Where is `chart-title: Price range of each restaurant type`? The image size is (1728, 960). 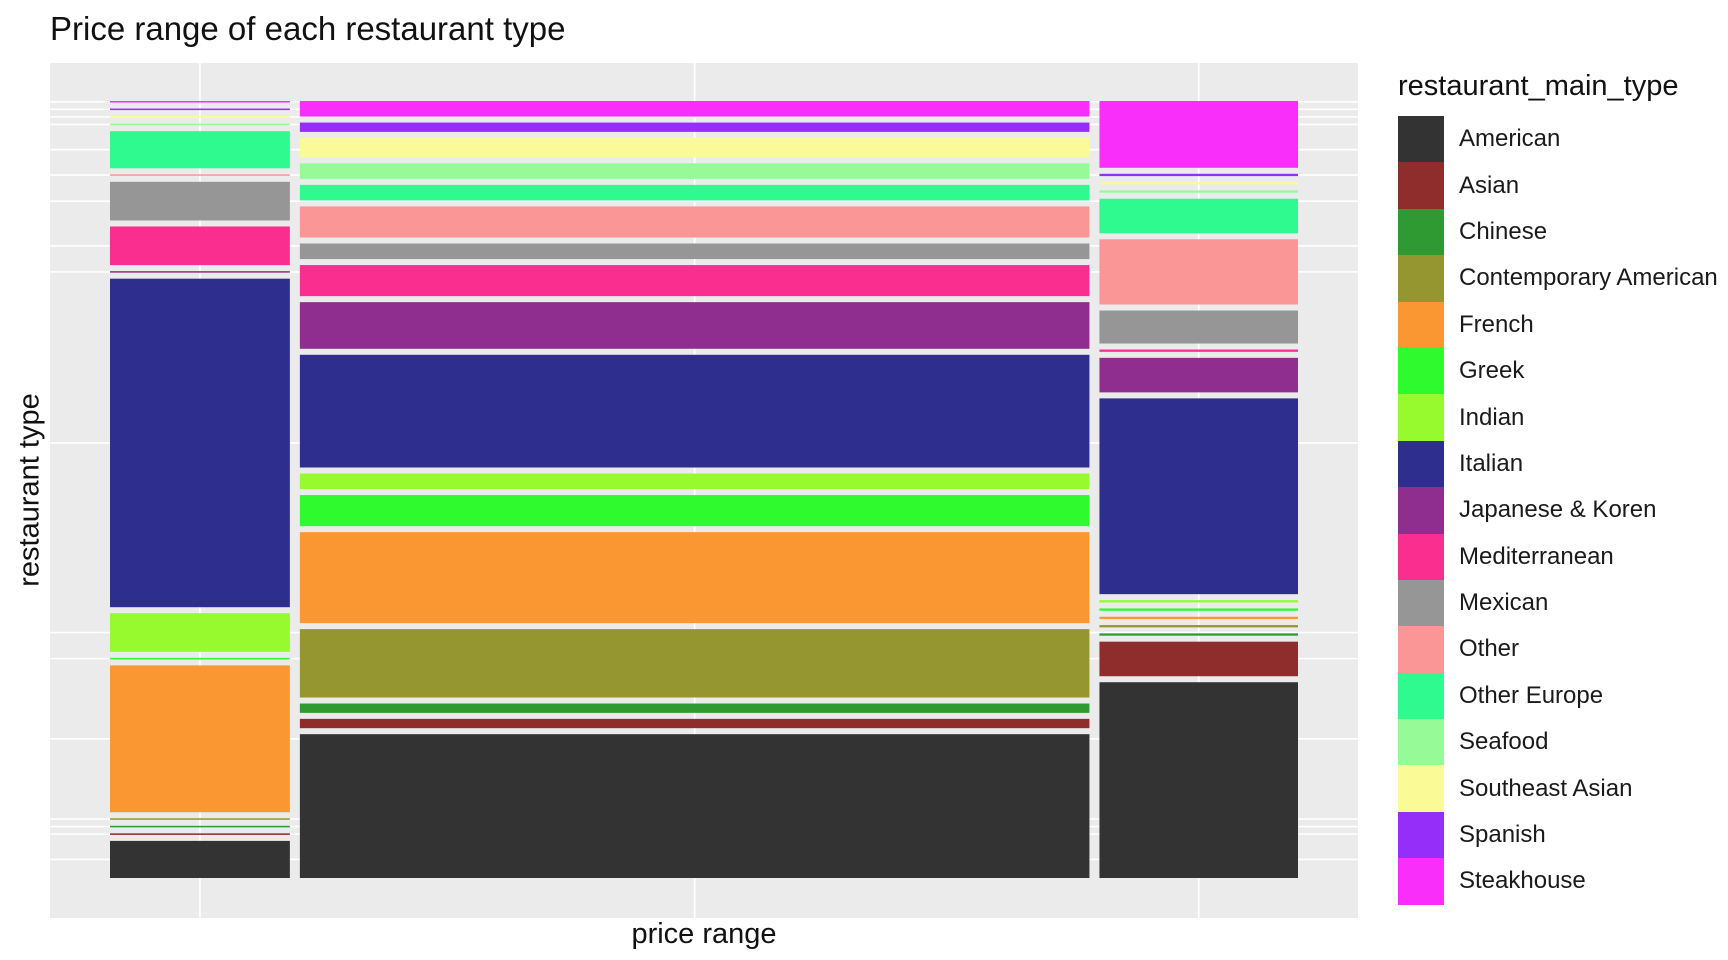 chart-title: Price range of each restaurant type is located at coordinates (308, 28).